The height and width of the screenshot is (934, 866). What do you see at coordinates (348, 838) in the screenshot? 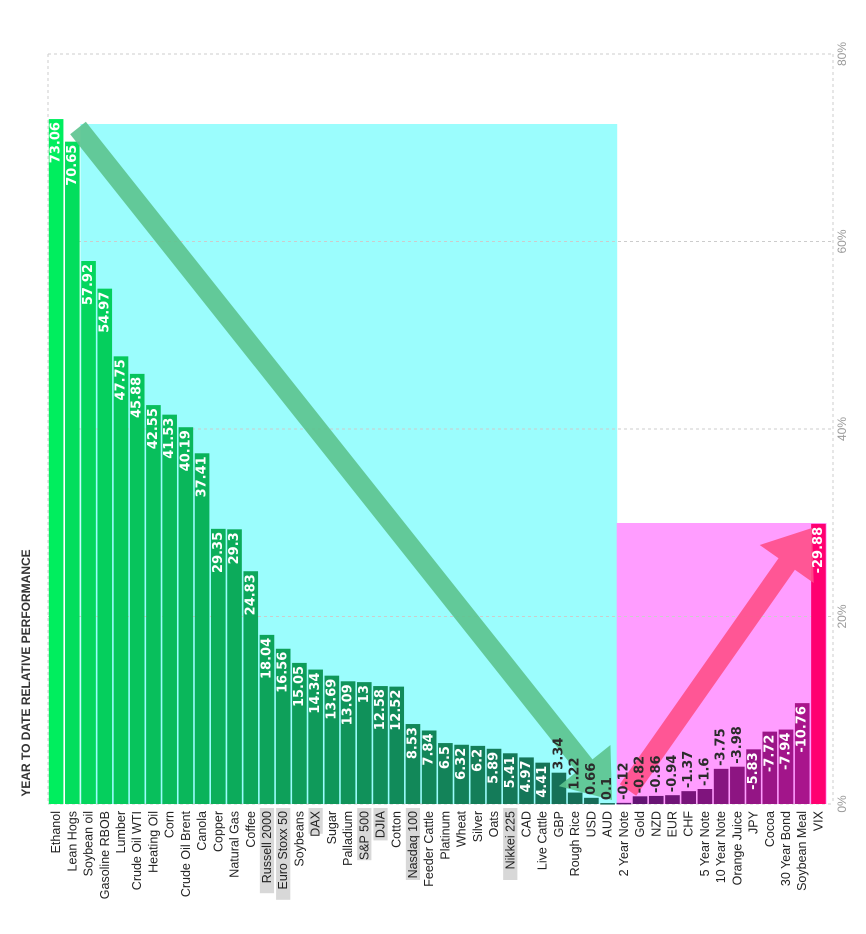
I see `category-label: Palladium` at bounding box center [348, 838].